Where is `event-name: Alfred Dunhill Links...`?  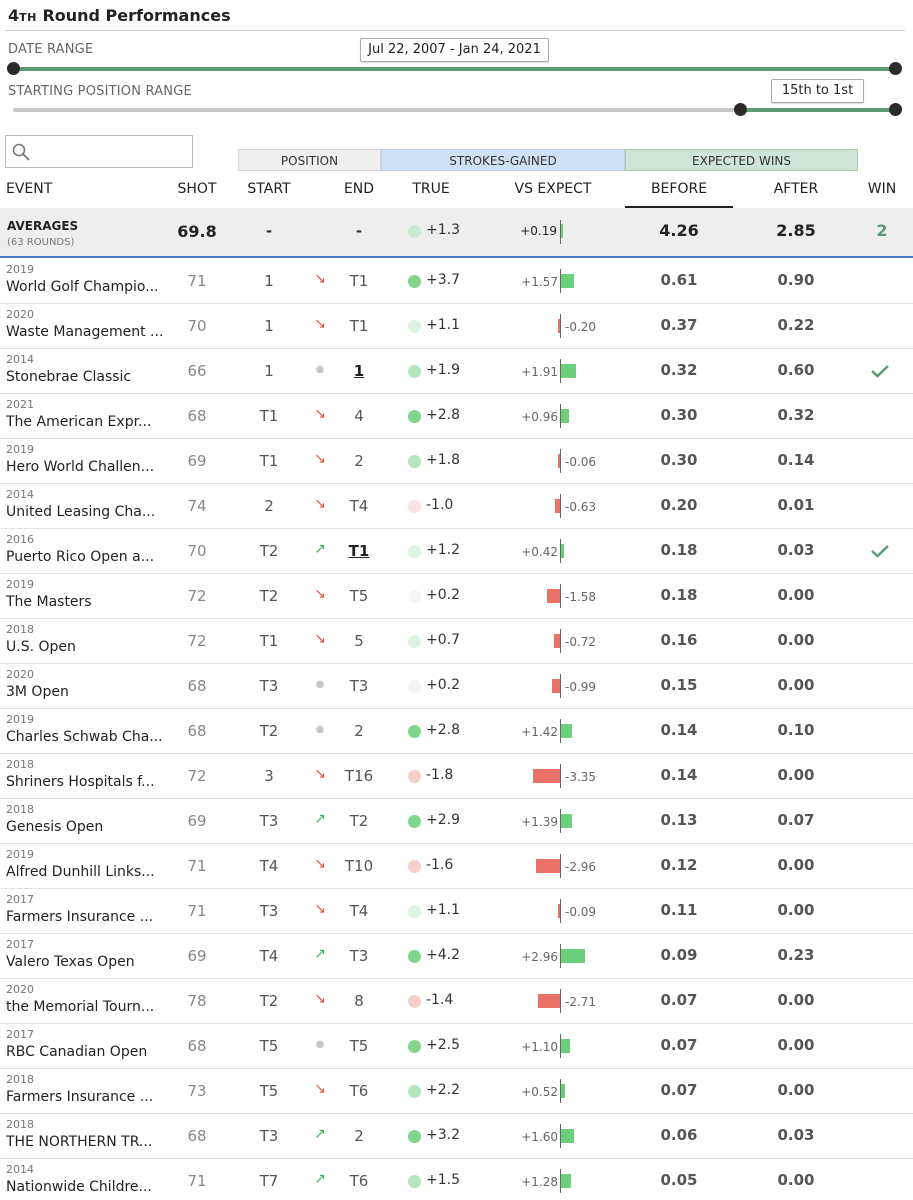
event-name: Alfred Dunhill Links... is located at coordinates (80, 872).